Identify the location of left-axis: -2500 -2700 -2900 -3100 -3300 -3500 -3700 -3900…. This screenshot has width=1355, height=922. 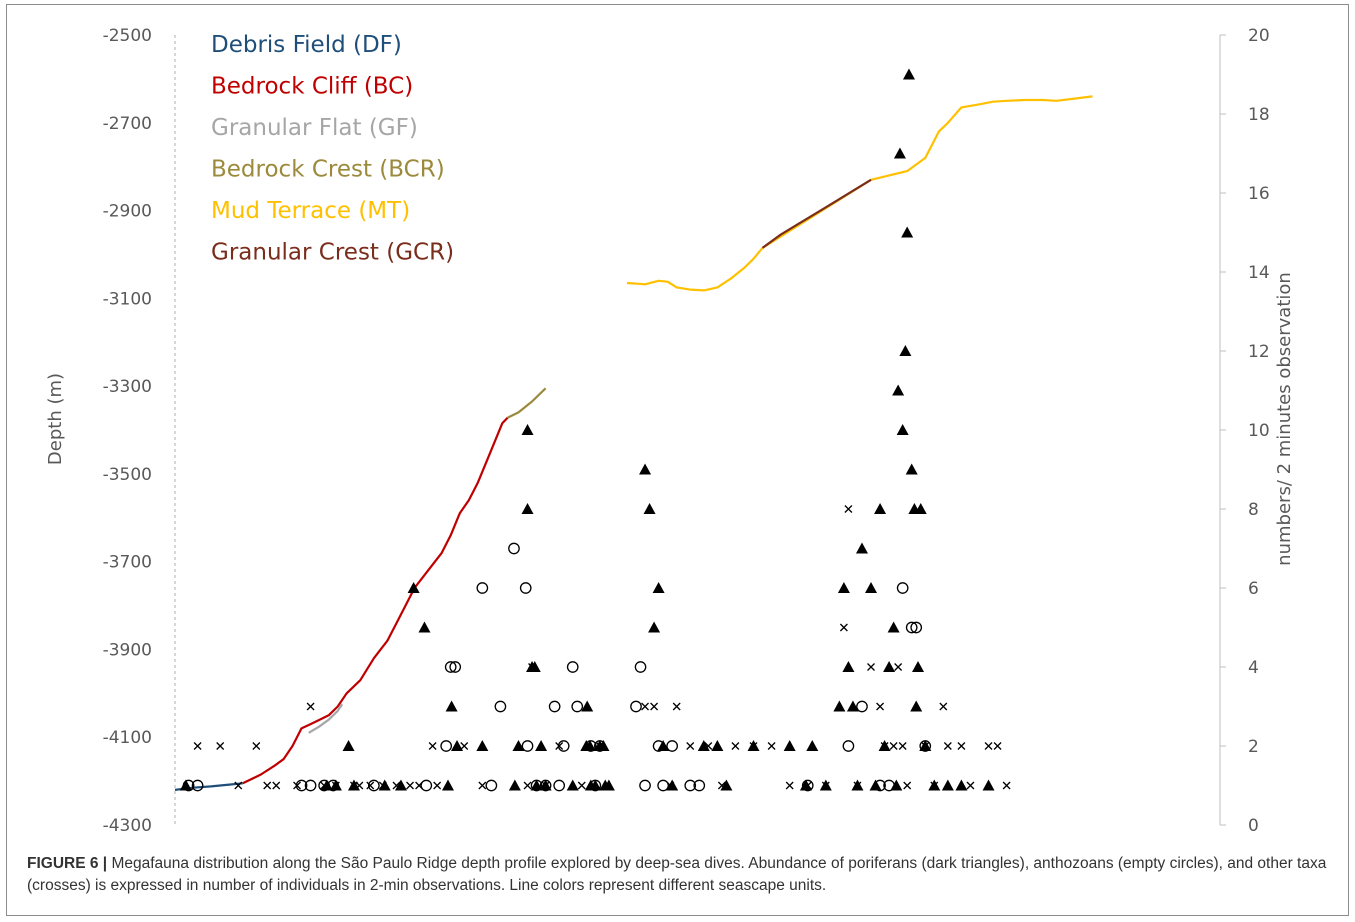
(127, 431).